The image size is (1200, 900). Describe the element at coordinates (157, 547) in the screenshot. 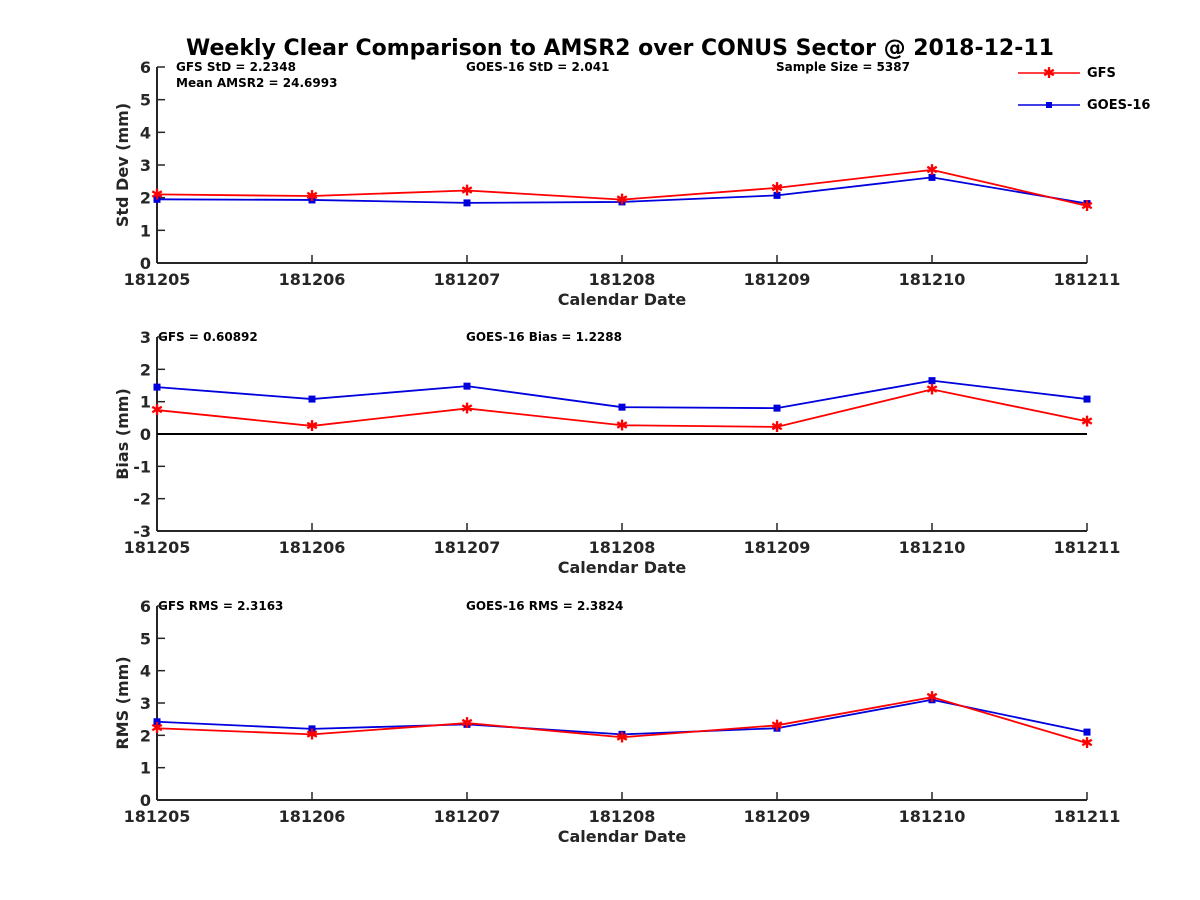

I see `bias-x-tick-label: 181205` at that location.